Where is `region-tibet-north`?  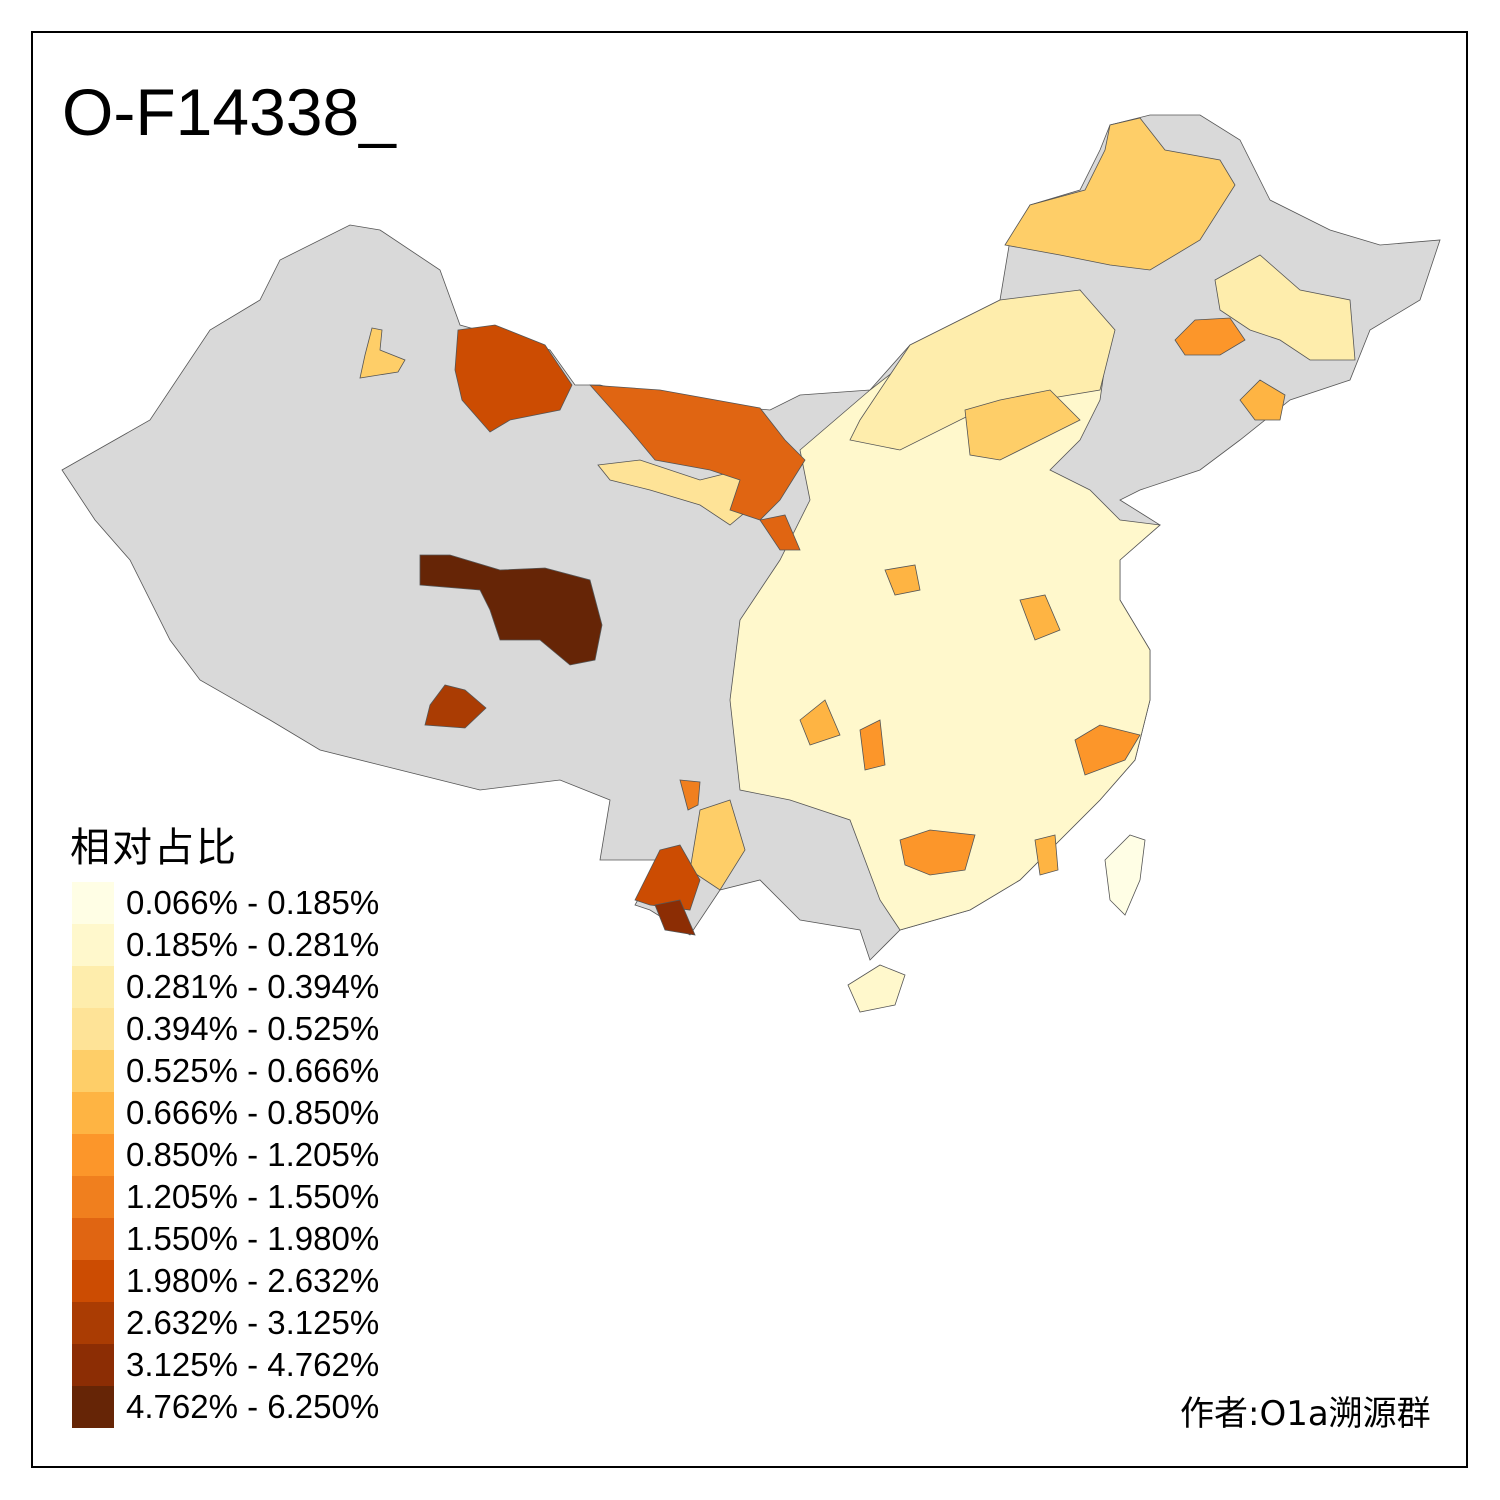 region-tibet-north is located at coordinates (511, 610).